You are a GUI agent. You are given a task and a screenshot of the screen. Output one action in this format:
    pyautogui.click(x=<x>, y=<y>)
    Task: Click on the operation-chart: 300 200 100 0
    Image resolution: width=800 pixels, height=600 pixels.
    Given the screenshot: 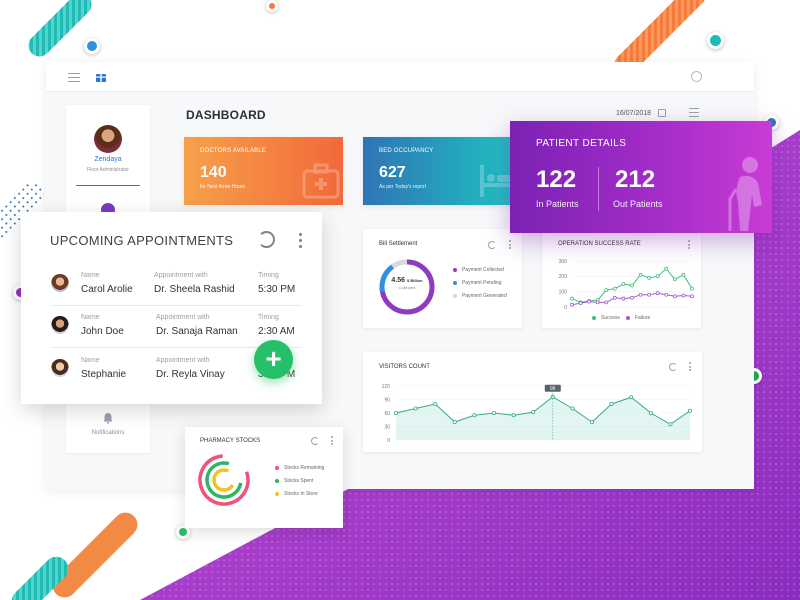 What is the action you would take?
    pyautogui.click(x=626, y=285)
    